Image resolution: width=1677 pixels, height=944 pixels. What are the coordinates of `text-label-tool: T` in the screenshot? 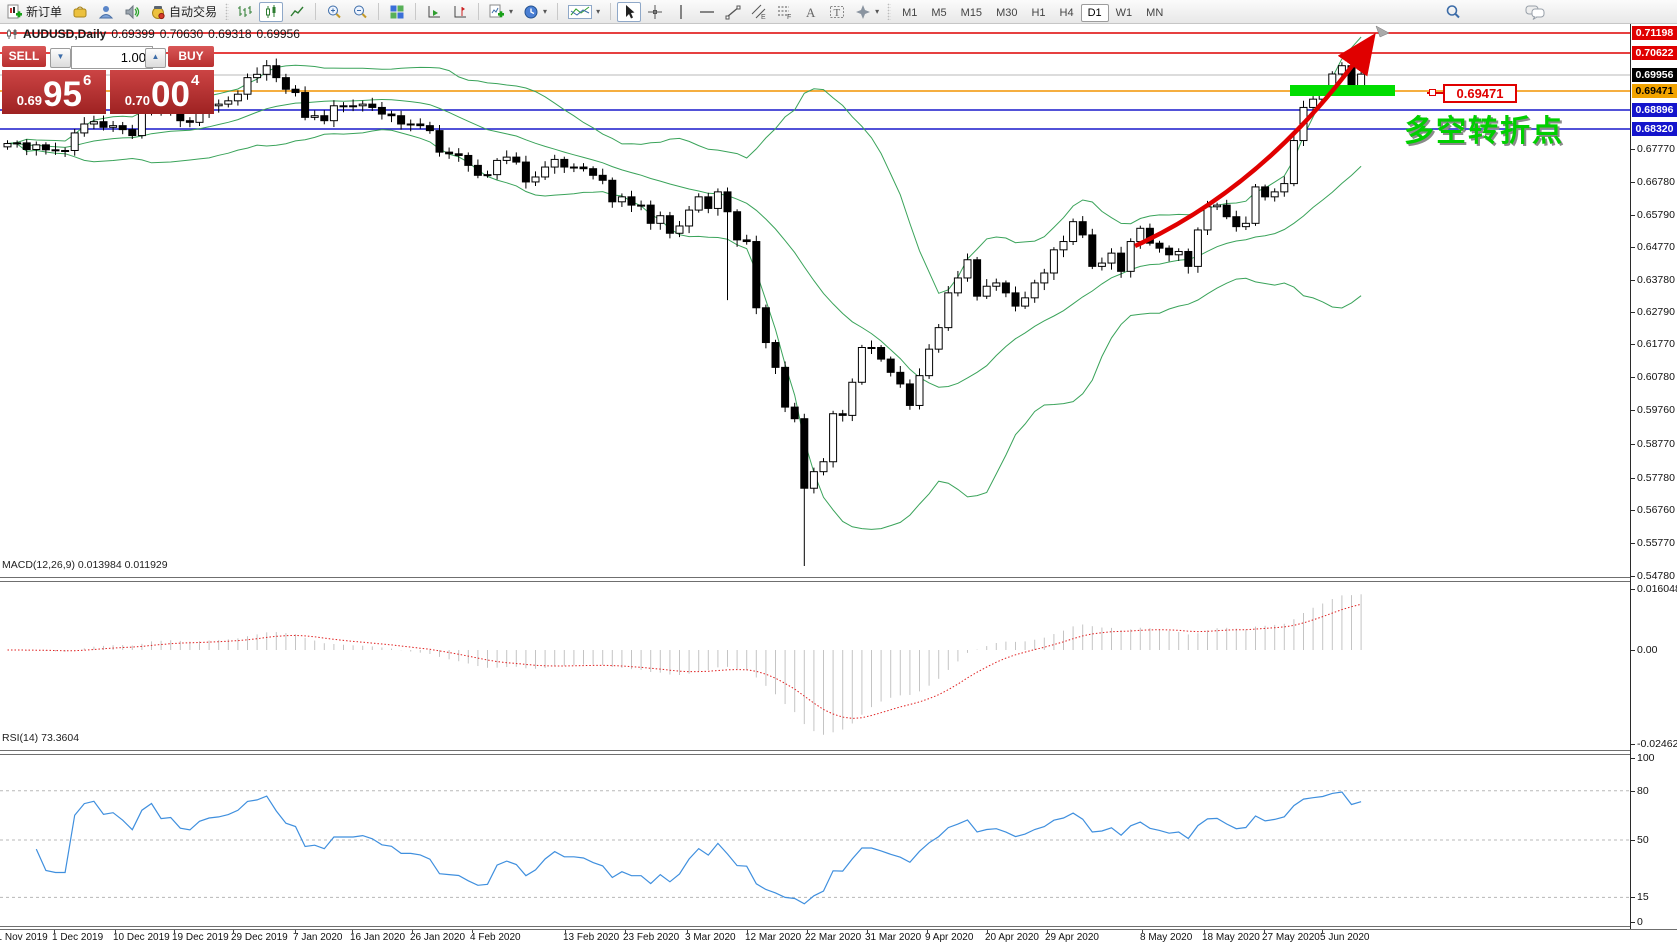 It's located at (837, 12).